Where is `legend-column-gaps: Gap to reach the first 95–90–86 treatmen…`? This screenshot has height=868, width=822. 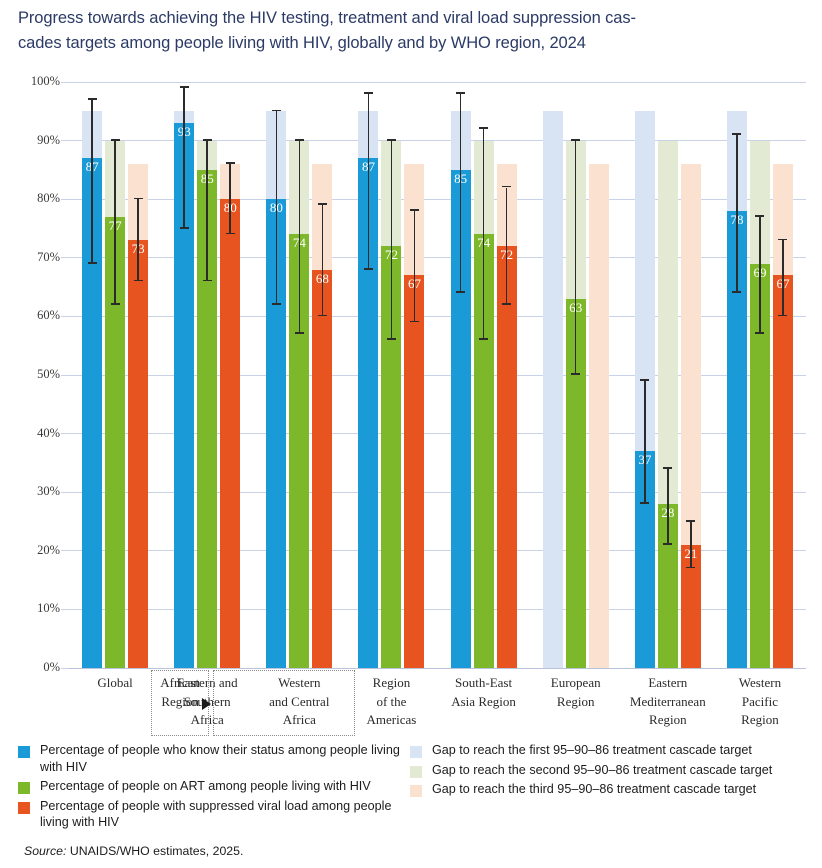
legend-column-gaps: Gap to reach the first 95–90–86 treatmen… is located at coordinates (612, 771).